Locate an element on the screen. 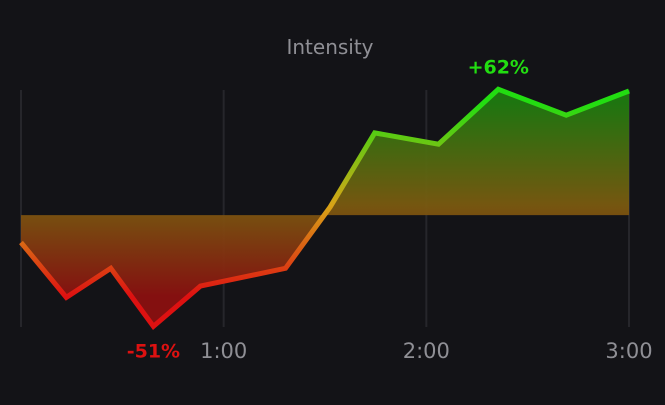 The image size is (665, 405). annotation-label: -51% is located at coordinates (153, 351).